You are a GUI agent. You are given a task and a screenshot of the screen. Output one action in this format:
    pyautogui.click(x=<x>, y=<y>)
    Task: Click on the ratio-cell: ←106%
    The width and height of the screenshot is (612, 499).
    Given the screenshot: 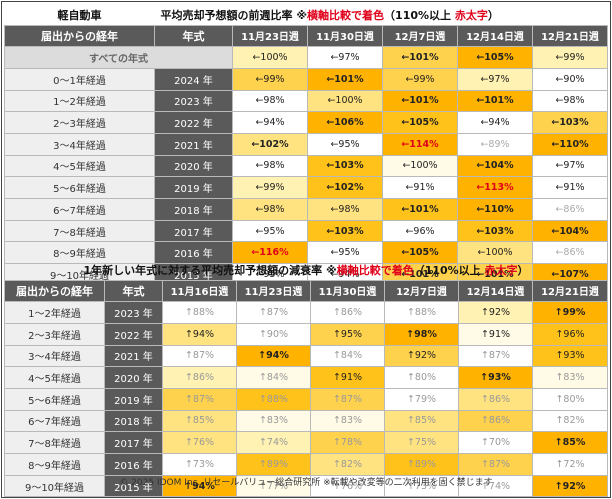 What is the action you would take?
    pyautogui.click(x=345, y=122)
    